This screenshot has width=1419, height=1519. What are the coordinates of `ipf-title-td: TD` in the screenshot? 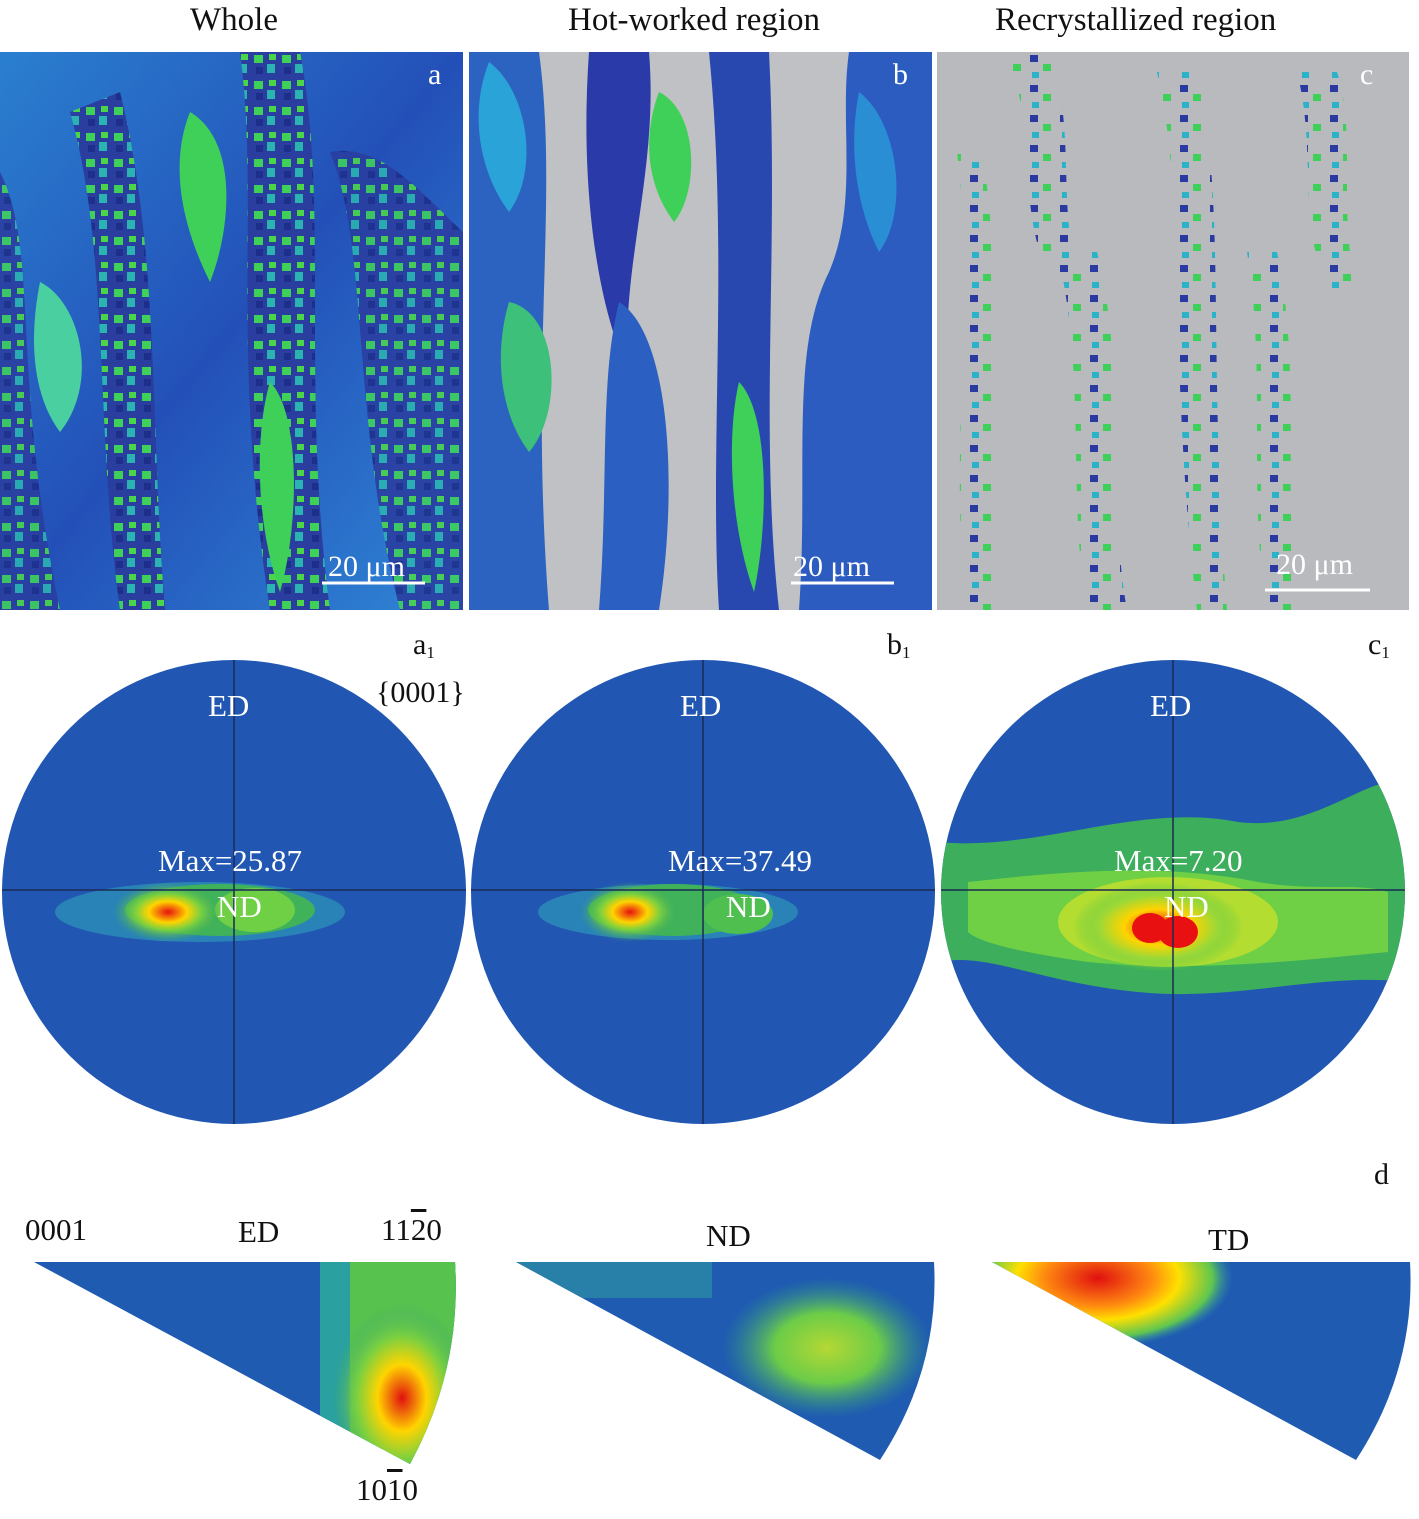 It's located at (1229, 1239).